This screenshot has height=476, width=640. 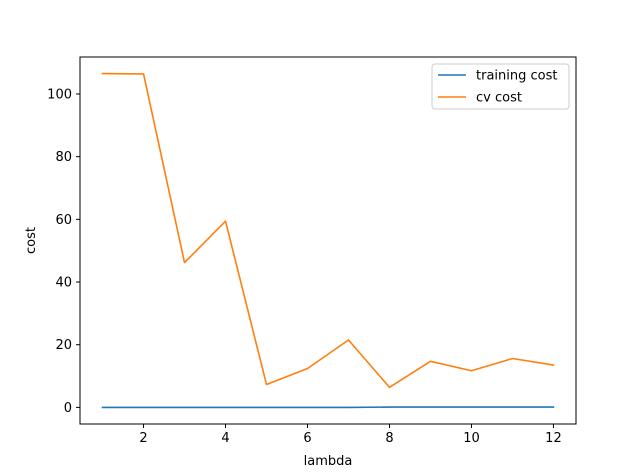 I want to click on x-tick-label: 10, so click(x=471, y=438).